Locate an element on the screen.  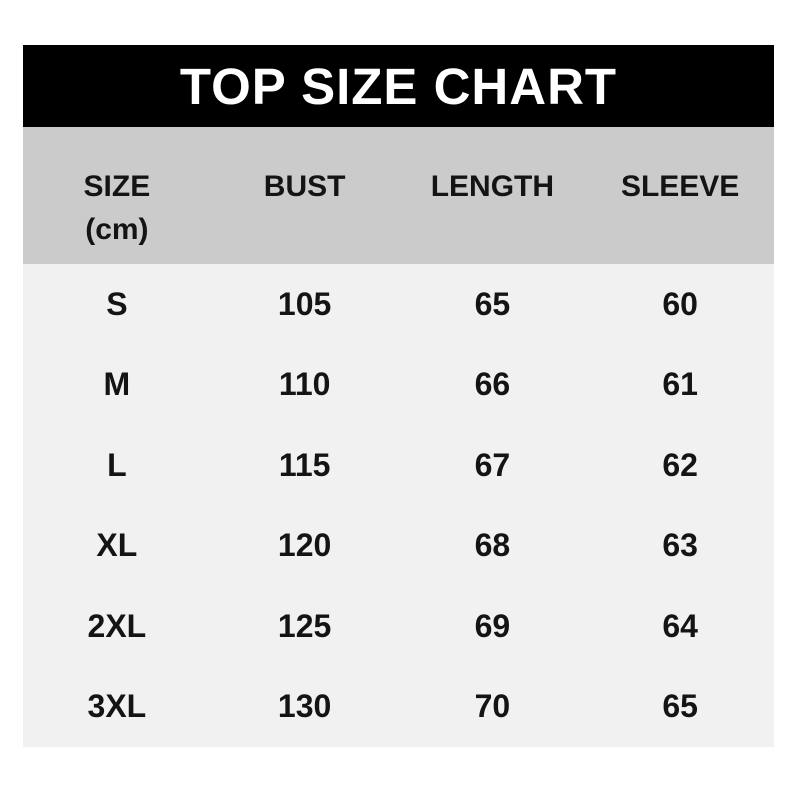
cell-sleeve: 60 is located at coordinates (680, 303).